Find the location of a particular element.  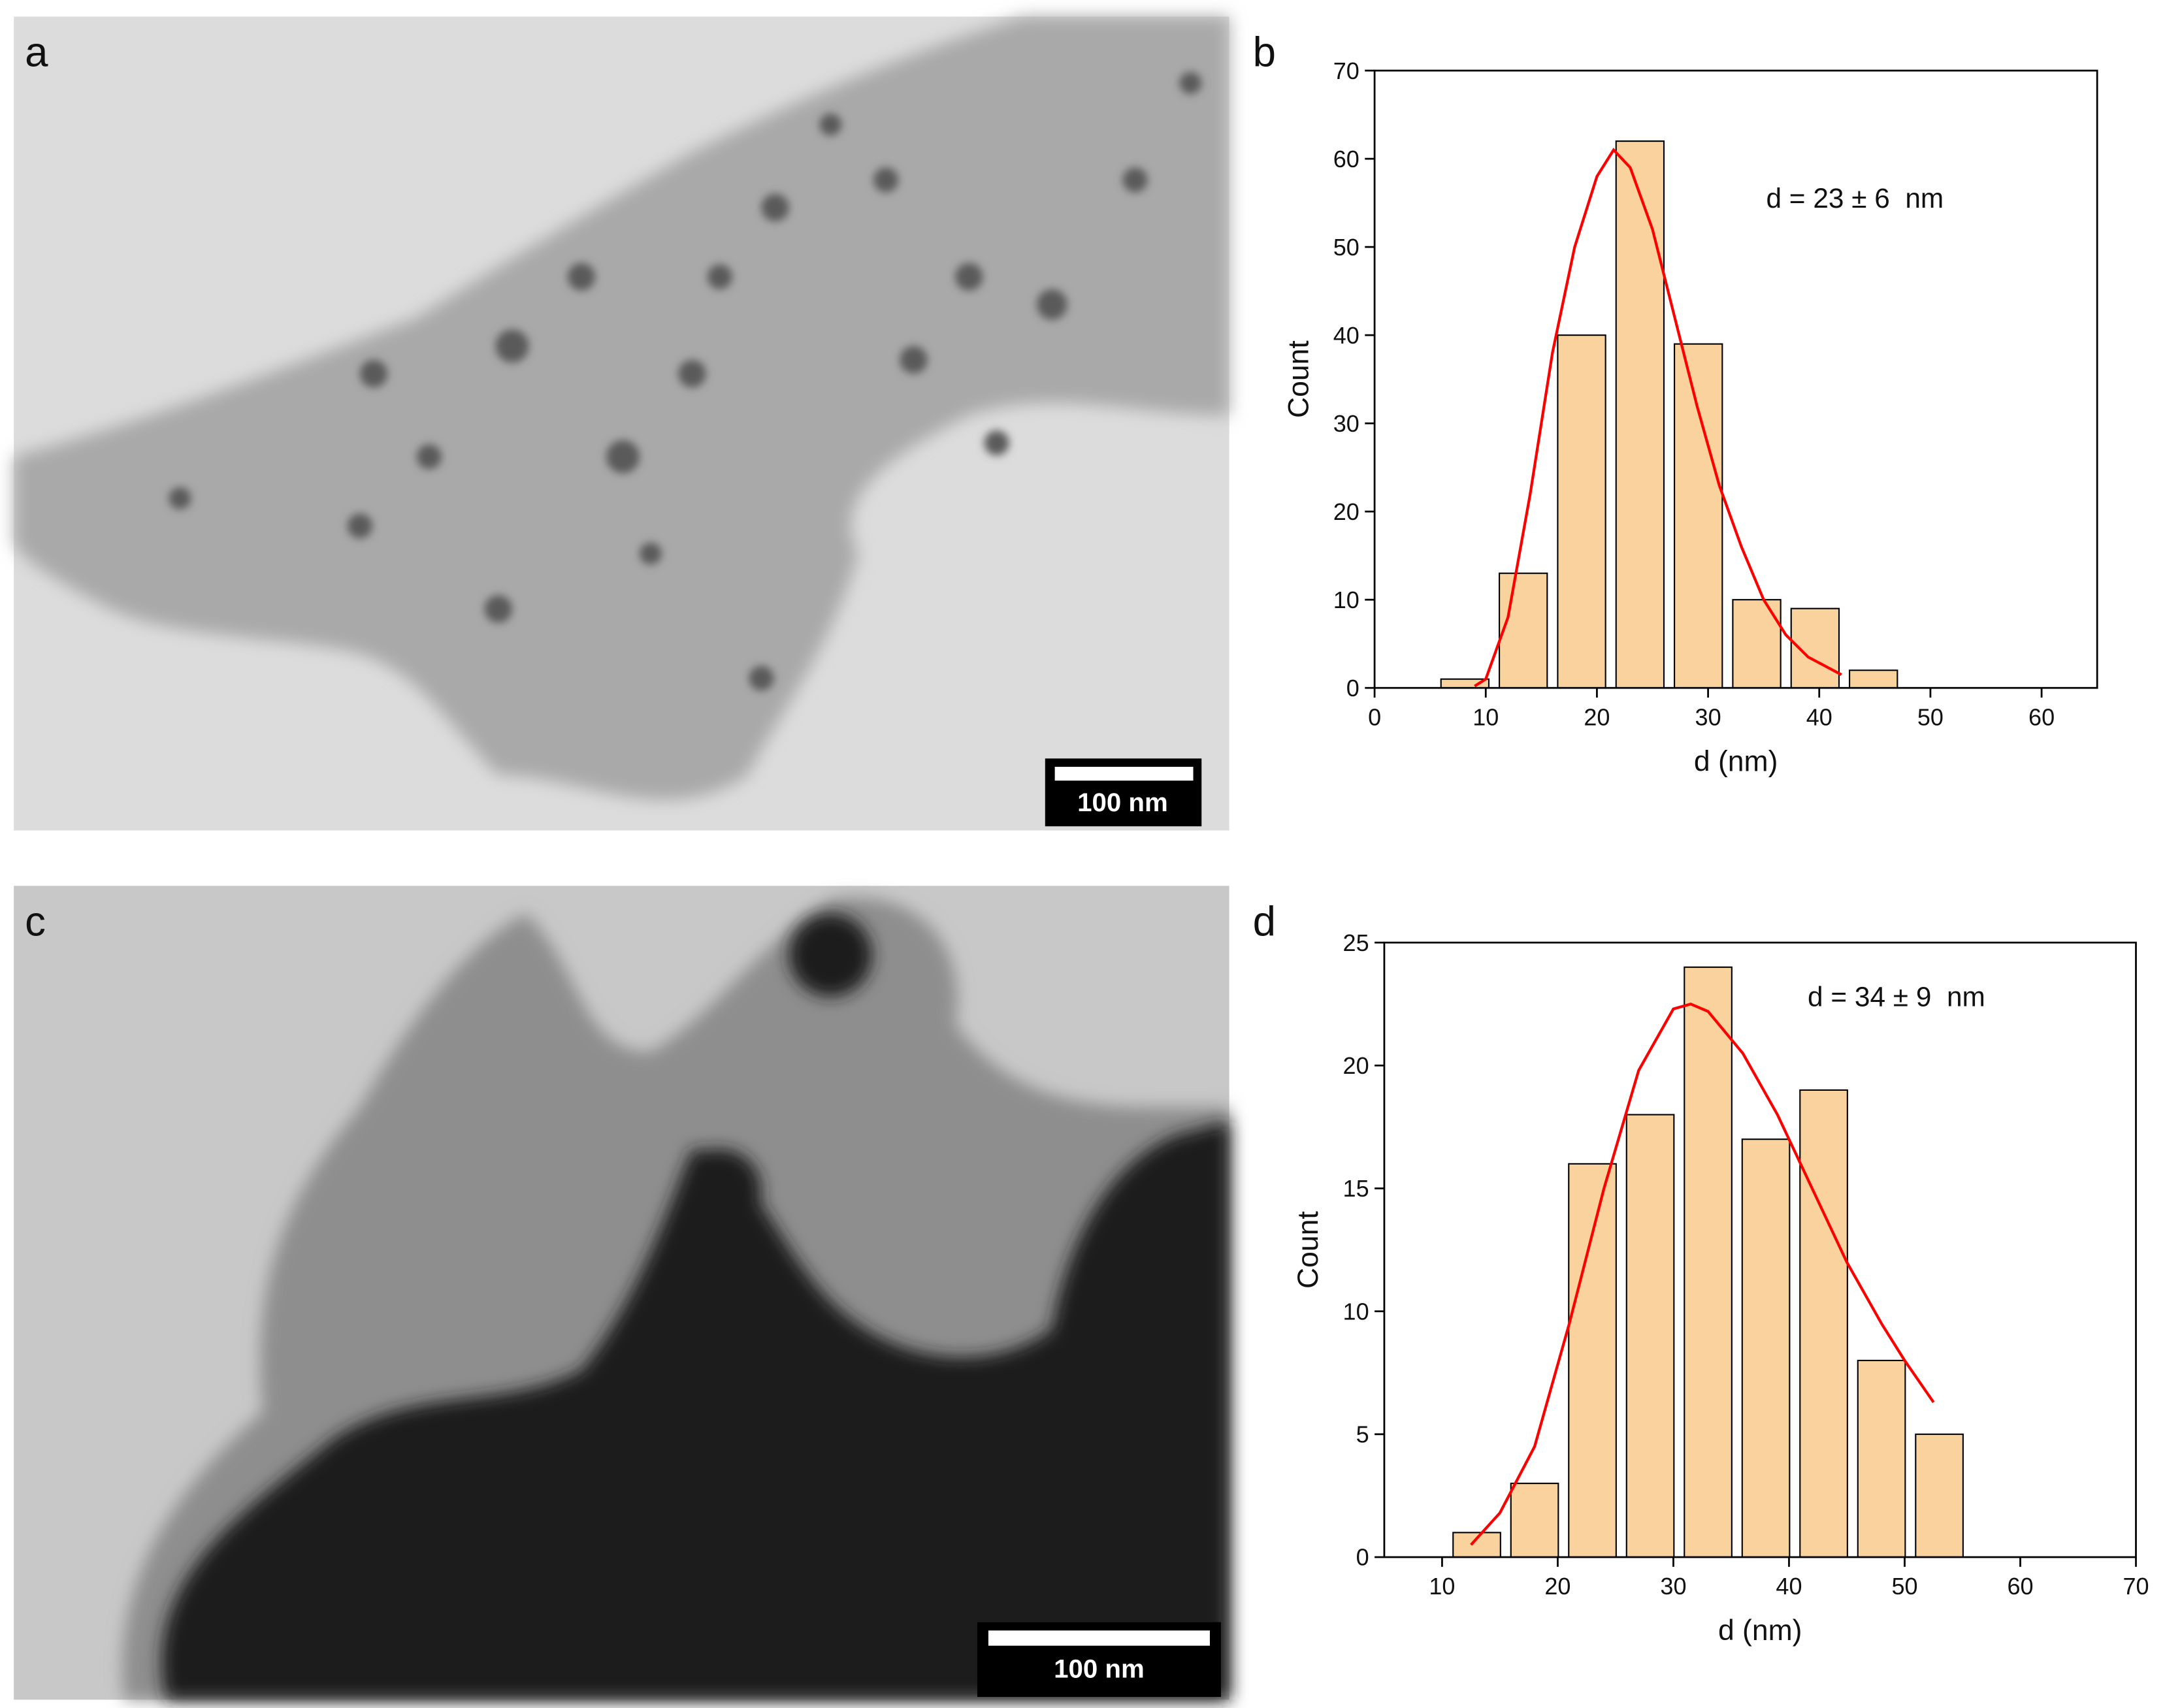

y-tick-label: 60 is located at coordinates (1346, 159).